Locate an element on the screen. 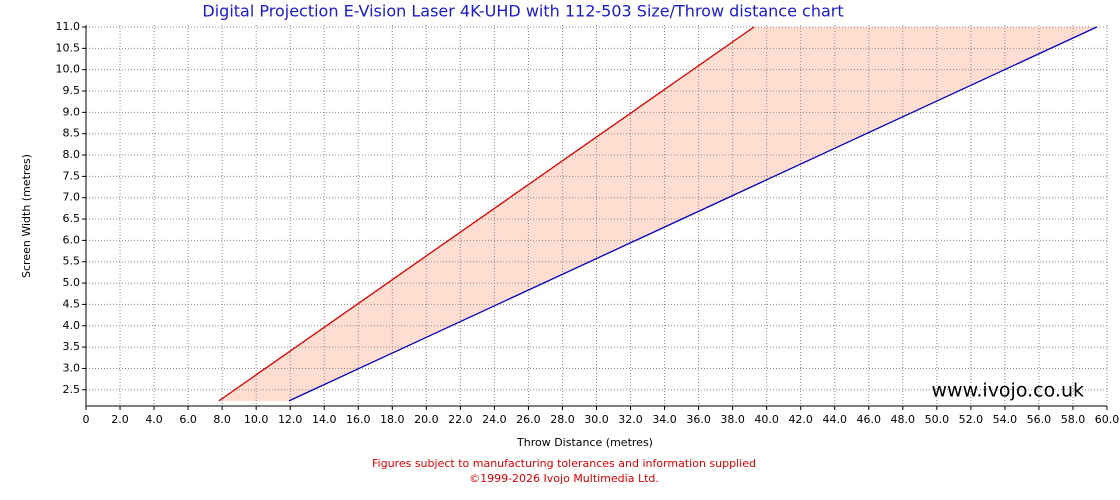 Image resolution: width=1120 pixels, height=500 pixels. y-tick-label: 10.0 is located at coordinates (68, 69).